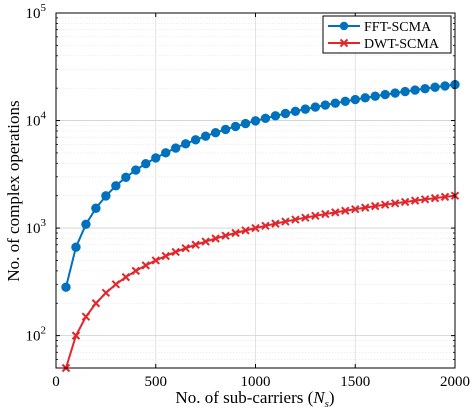 This screenshot has width=474, height=412. I want to click on y-tick-label: 10², so click(36, 335).